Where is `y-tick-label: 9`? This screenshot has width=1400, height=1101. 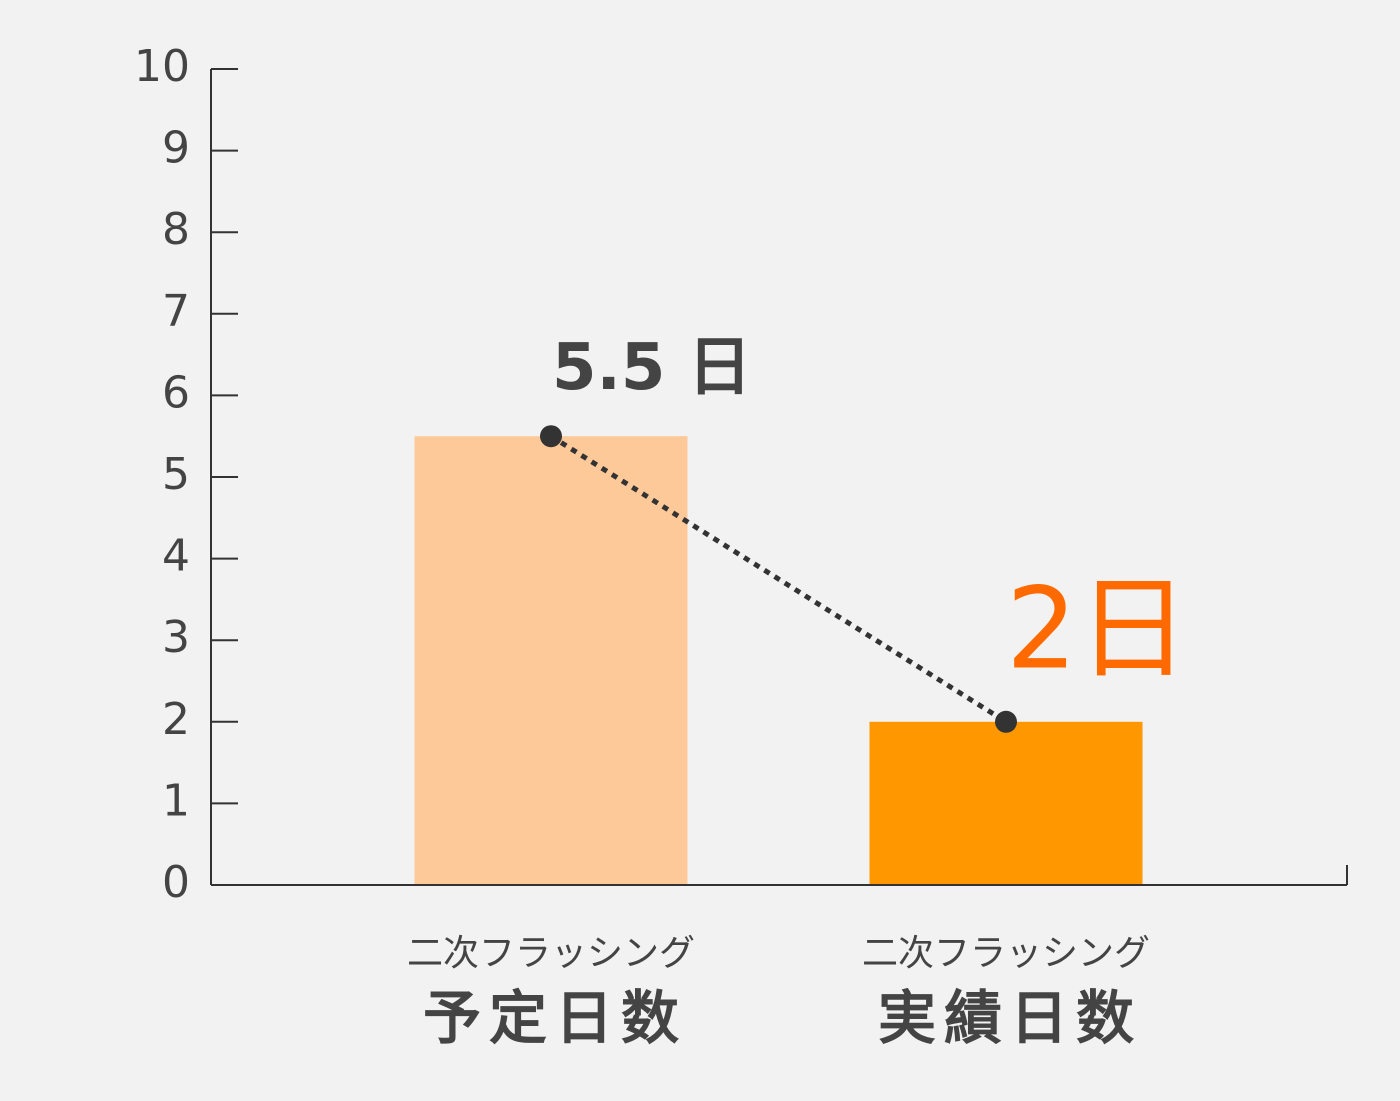
y-tick-label: 9 is located at coordinates (176, 148).